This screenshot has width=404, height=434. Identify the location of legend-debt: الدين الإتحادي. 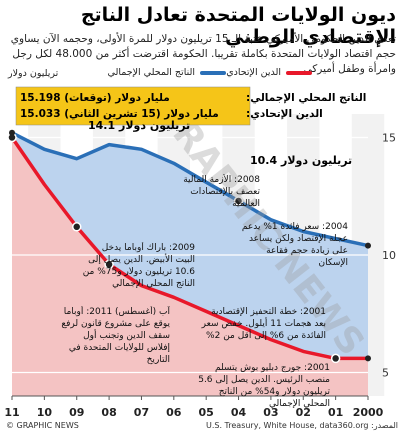
(269, 72).